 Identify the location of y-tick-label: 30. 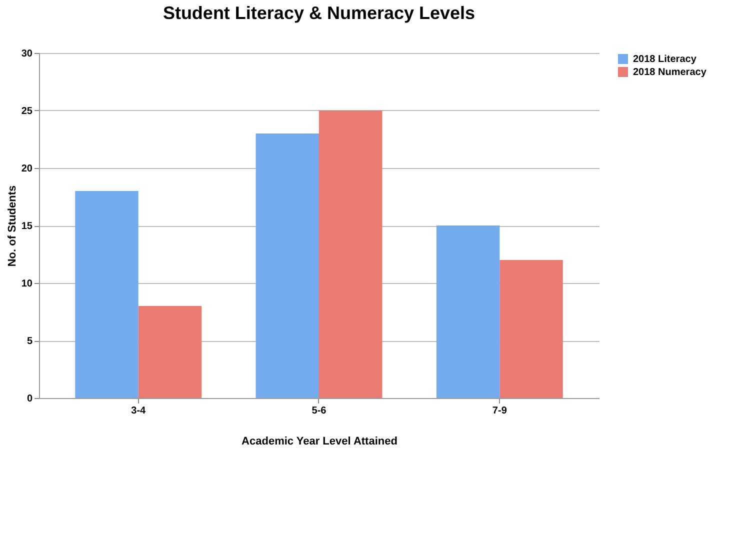
(27, 54).